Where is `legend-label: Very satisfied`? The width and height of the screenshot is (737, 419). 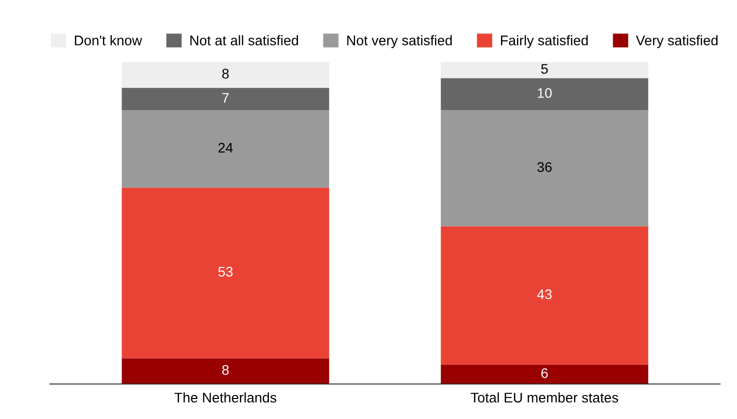 legend-label: Very satisfied is located at coordinates (677, 41).